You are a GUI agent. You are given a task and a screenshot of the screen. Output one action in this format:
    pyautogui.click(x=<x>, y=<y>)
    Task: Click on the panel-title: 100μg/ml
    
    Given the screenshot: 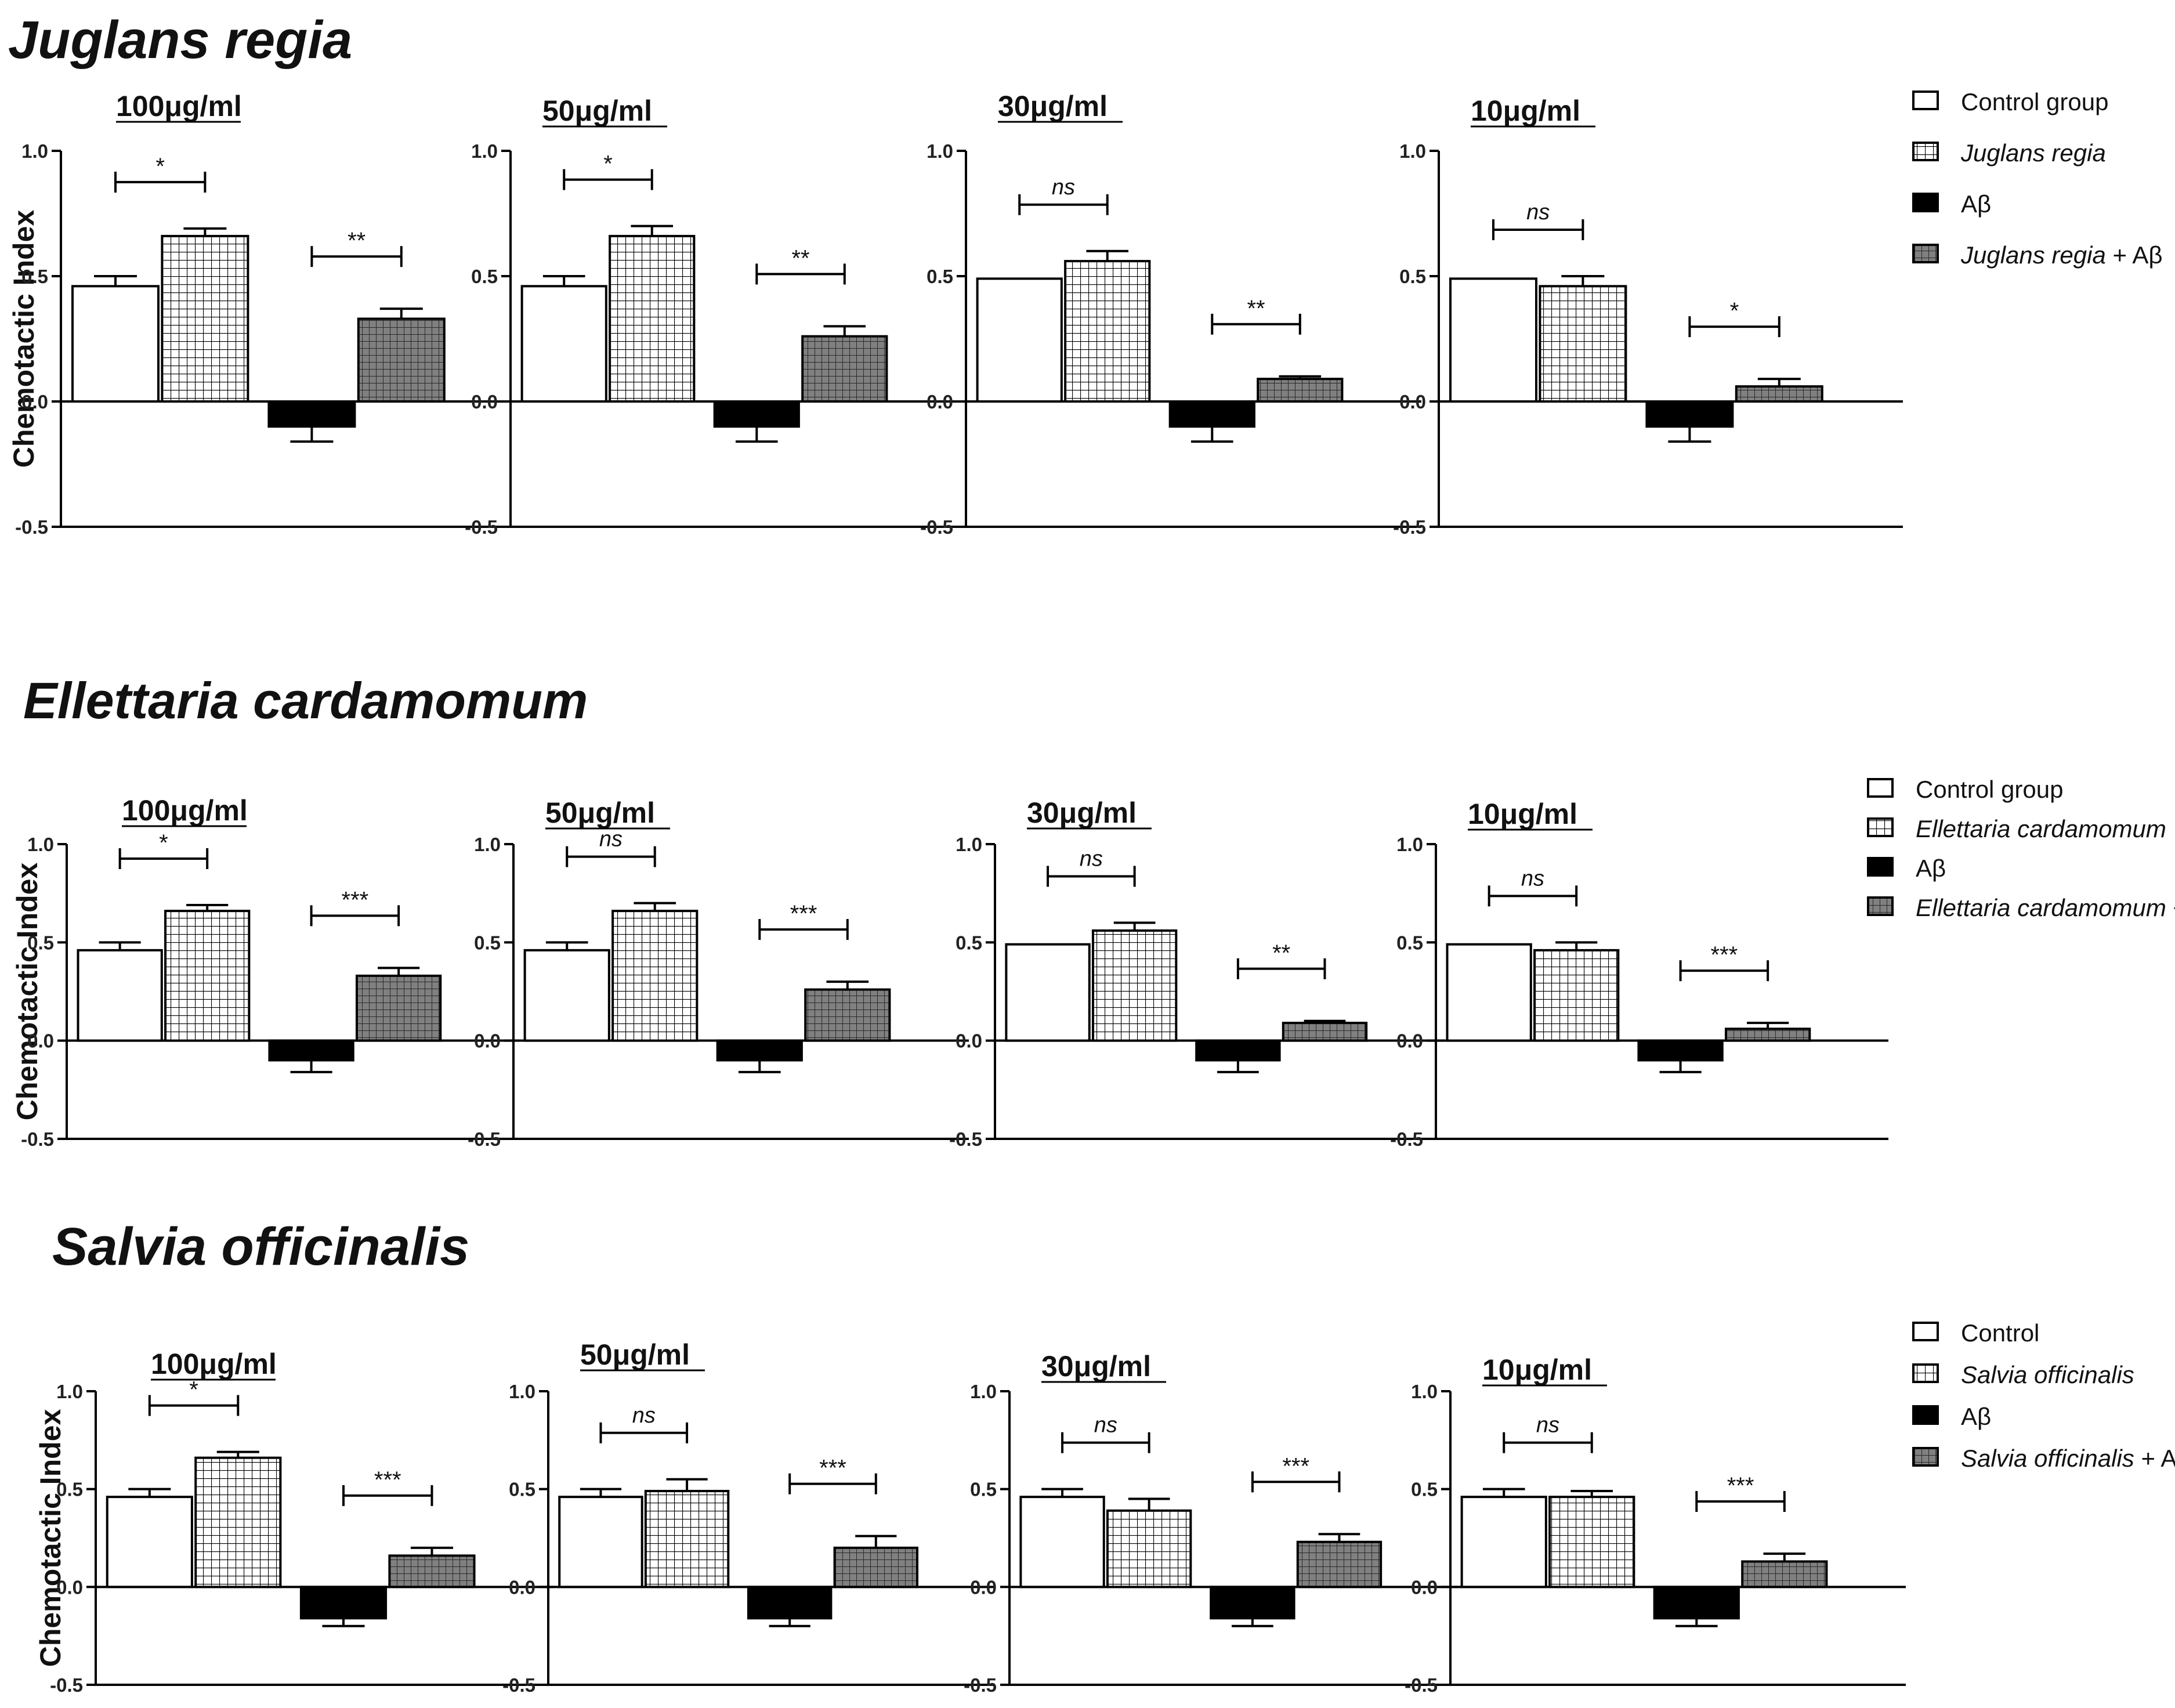 What is the action you would take?
    pyautogui.click(x=179, y=106)
    